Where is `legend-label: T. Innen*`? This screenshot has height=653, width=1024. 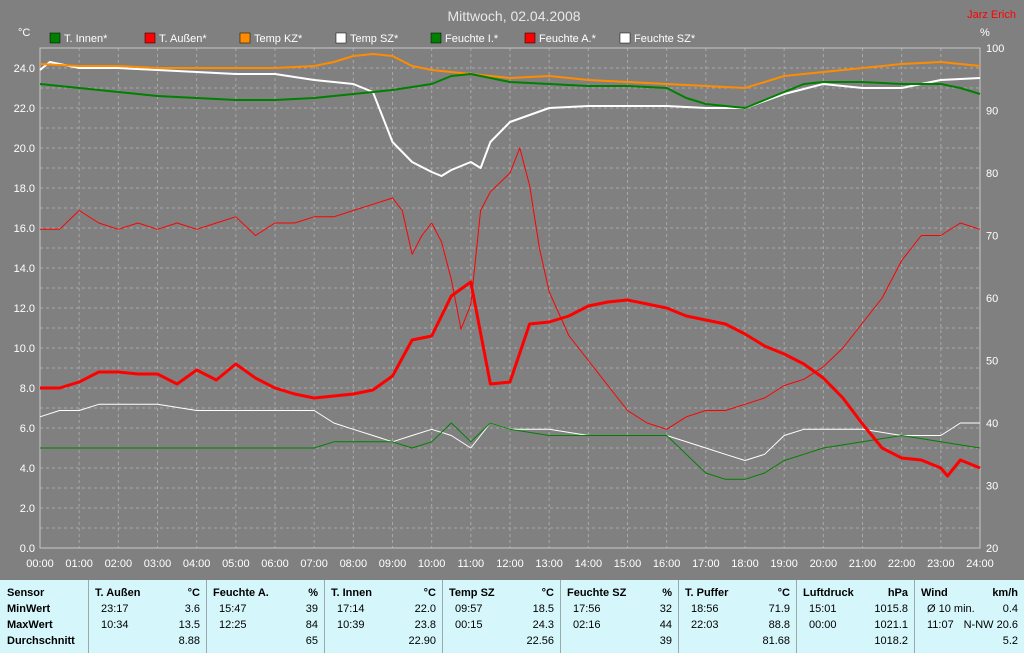 legend-label: T. Innen* is located at coordinates (86, 39).